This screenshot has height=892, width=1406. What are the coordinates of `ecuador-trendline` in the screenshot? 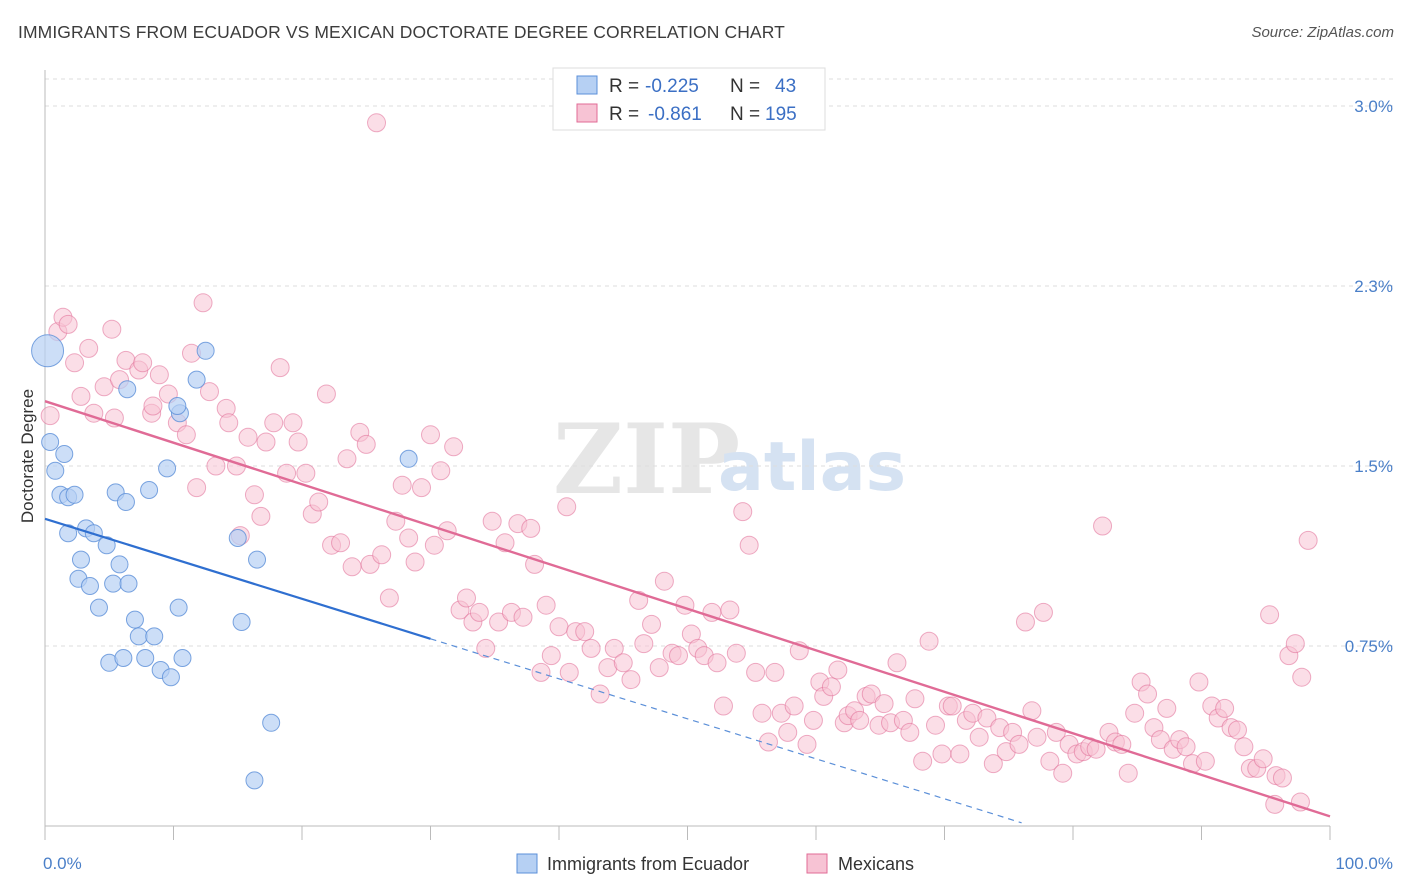 It's located at (237, 578).